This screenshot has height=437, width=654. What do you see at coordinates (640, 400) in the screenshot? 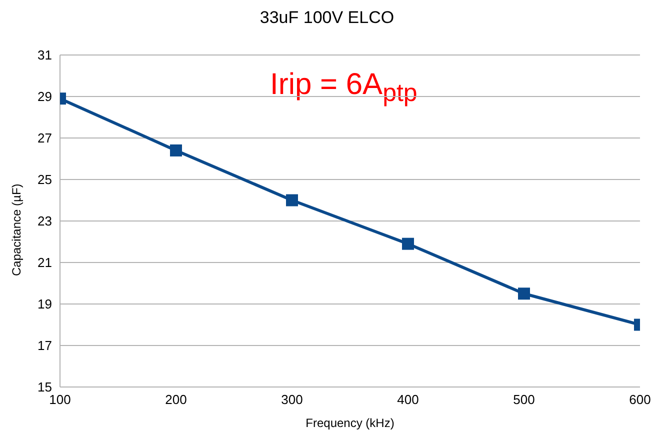
I see `x-tick-label: 600` at bounding box center [640, 400].